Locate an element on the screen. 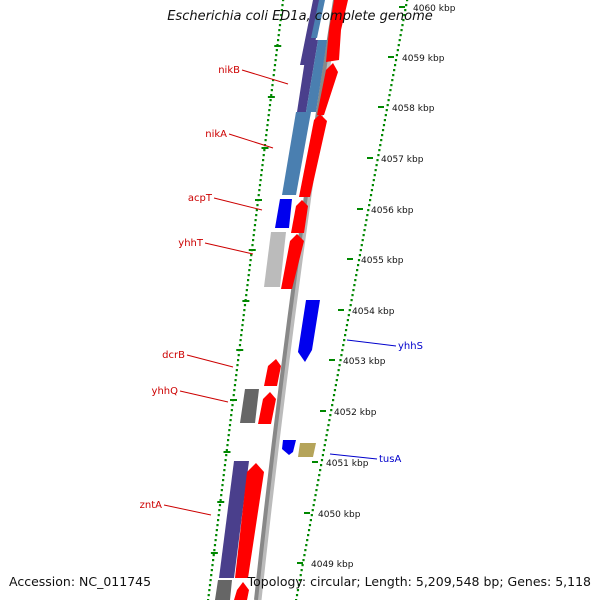 Image resolution: width=600 pixels, height=600 pixels. feature-acpT is located at coordinates (283, 213).